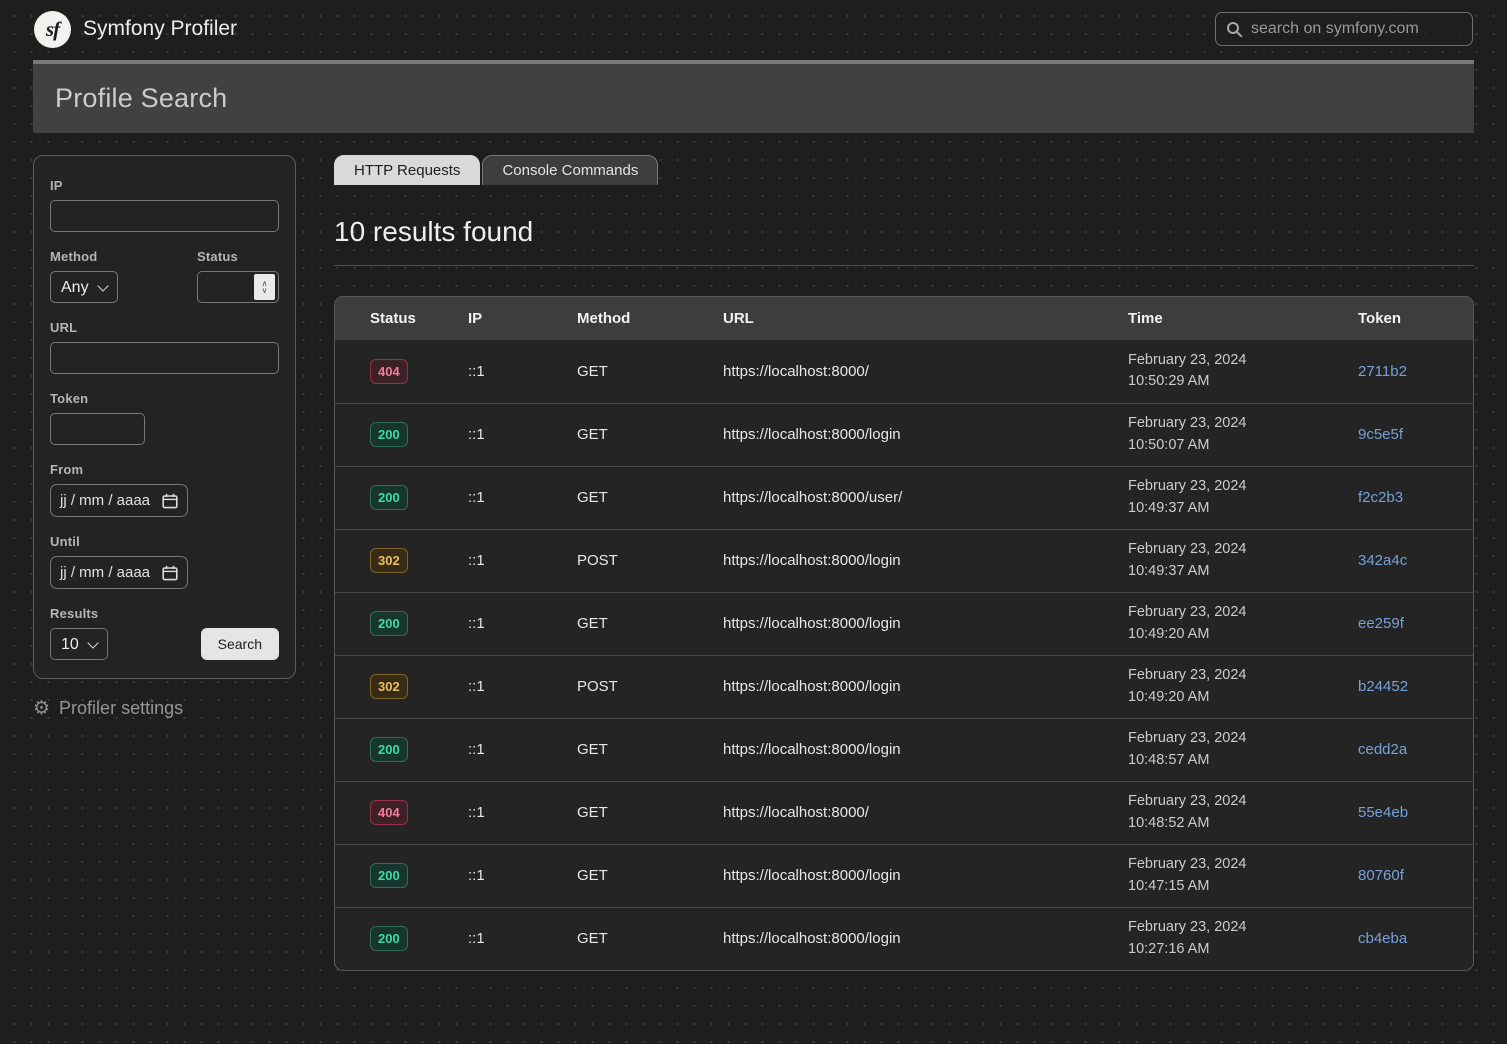  I want to click on col-ip: IP, so click(522, 318).